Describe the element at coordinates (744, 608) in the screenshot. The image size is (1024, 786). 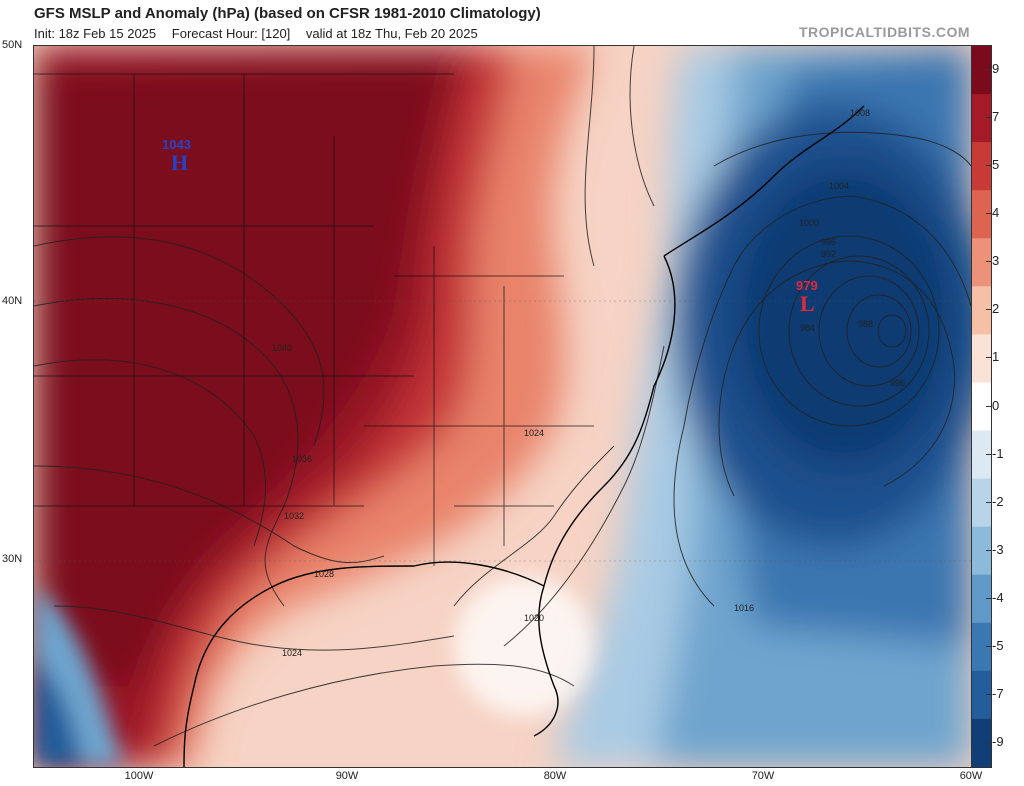
I see `isobar-label: 1016` at that location.